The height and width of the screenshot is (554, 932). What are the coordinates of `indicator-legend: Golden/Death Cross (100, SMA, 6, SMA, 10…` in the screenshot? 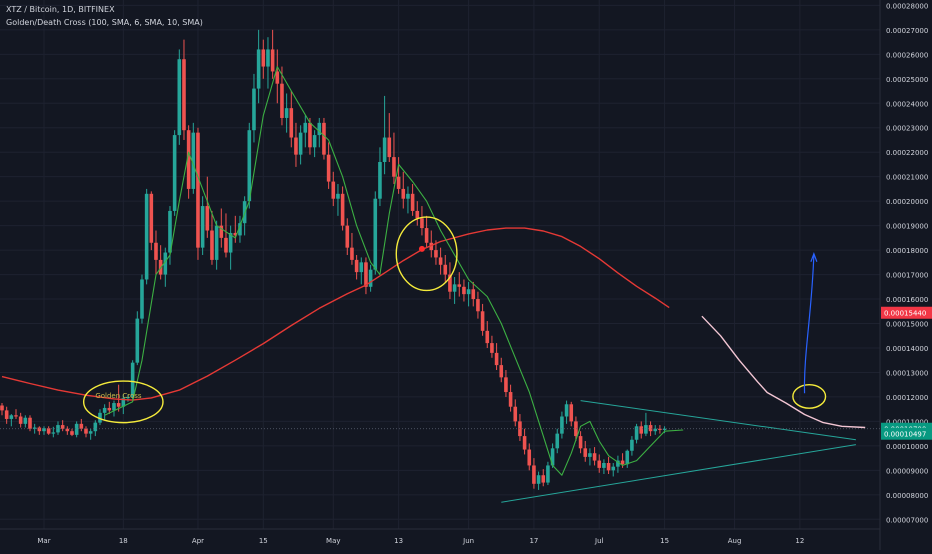 It's located at (104, 22).